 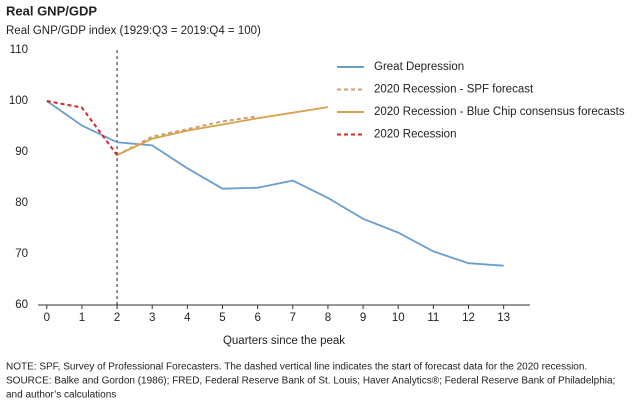 What do you see at coordinates (328, 318) in the screenshot?
I see `x-tick-label: 8` at bounding box center [328, 318].